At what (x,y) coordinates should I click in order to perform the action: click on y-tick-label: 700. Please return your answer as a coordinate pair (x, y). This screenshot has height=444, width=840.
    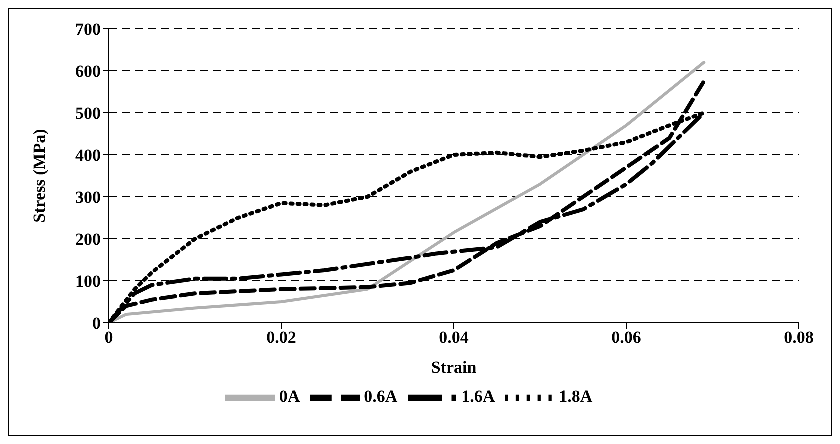
    Looking at the image, I should click on (88, 30).